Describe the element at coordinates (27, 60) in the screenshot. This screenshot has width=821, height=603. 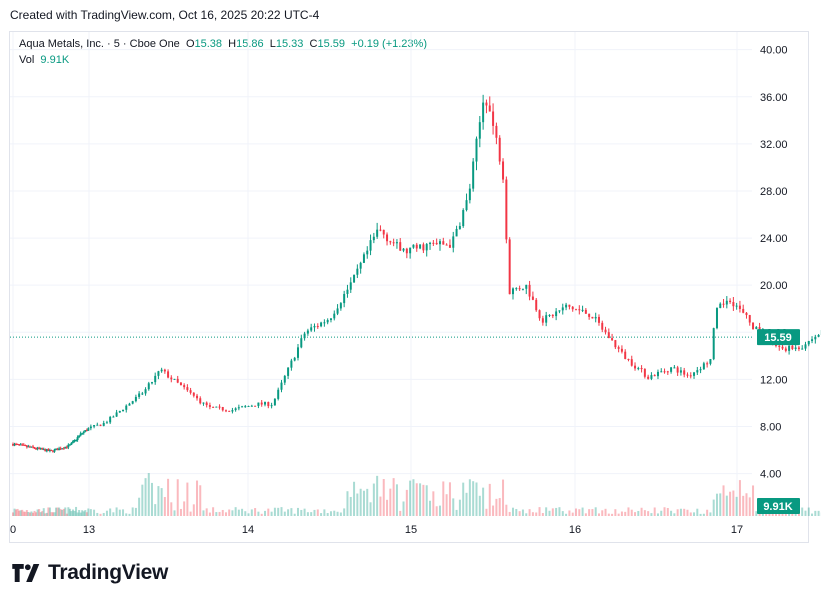
I see `volume-label: Vol` at that location.